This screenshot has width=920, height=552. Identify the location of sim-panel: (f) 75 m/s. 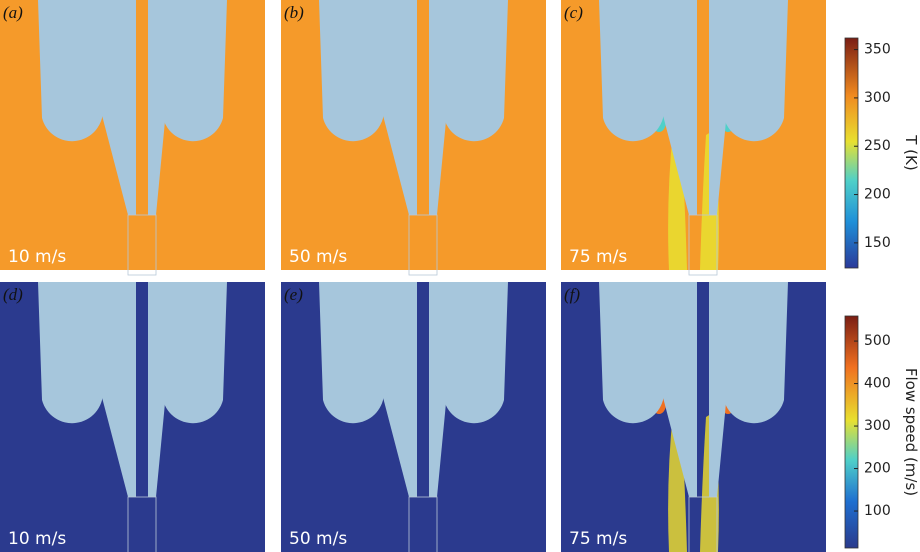
(693, 416).